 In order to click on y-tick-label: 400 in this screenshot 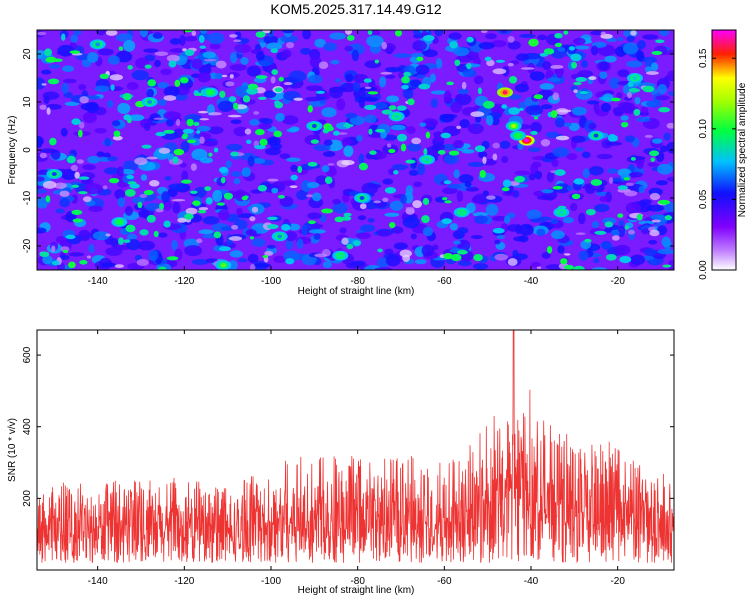, I will do `click(27, 426)`.